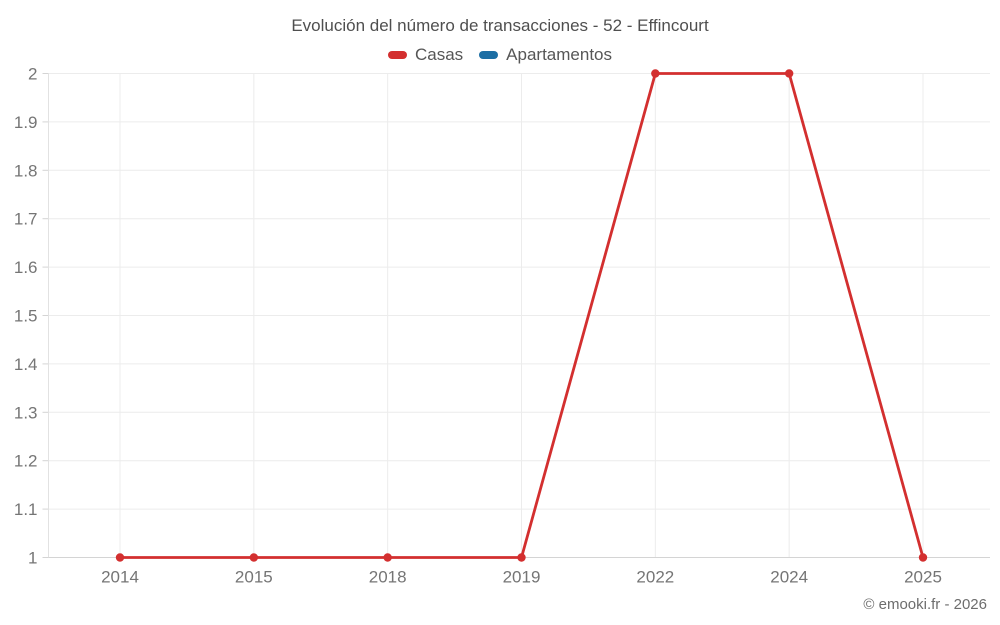 The image size is (1000, 625). What do you see at coordinates (26, 316) in the screenshot?
I see `y-tick-label: 1.5` at bounding box center [26, 316].